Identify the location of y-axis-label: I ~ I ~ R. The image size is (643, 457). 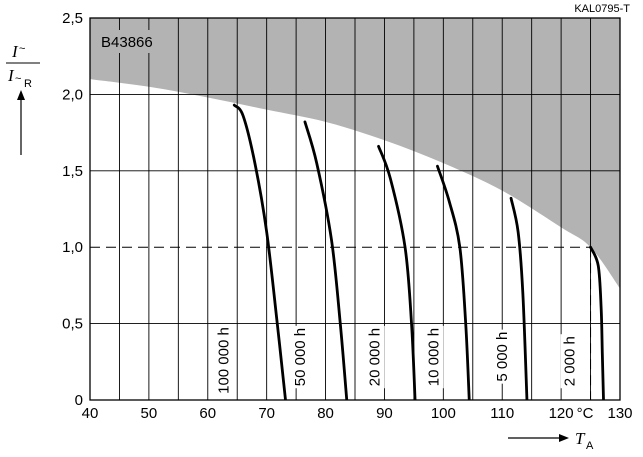
(23, 66).